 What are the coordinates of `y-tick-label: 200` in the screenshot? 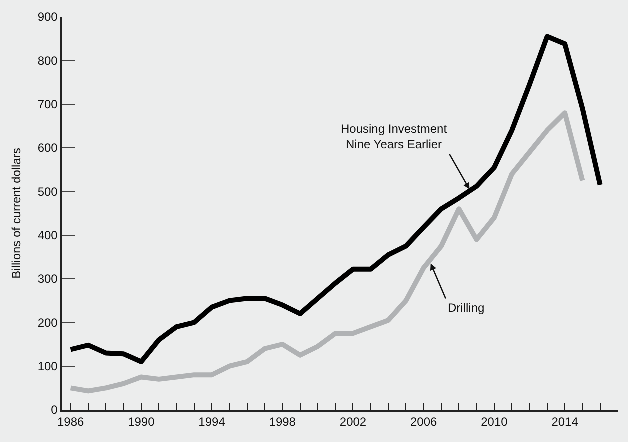 It's located at (48, 323).